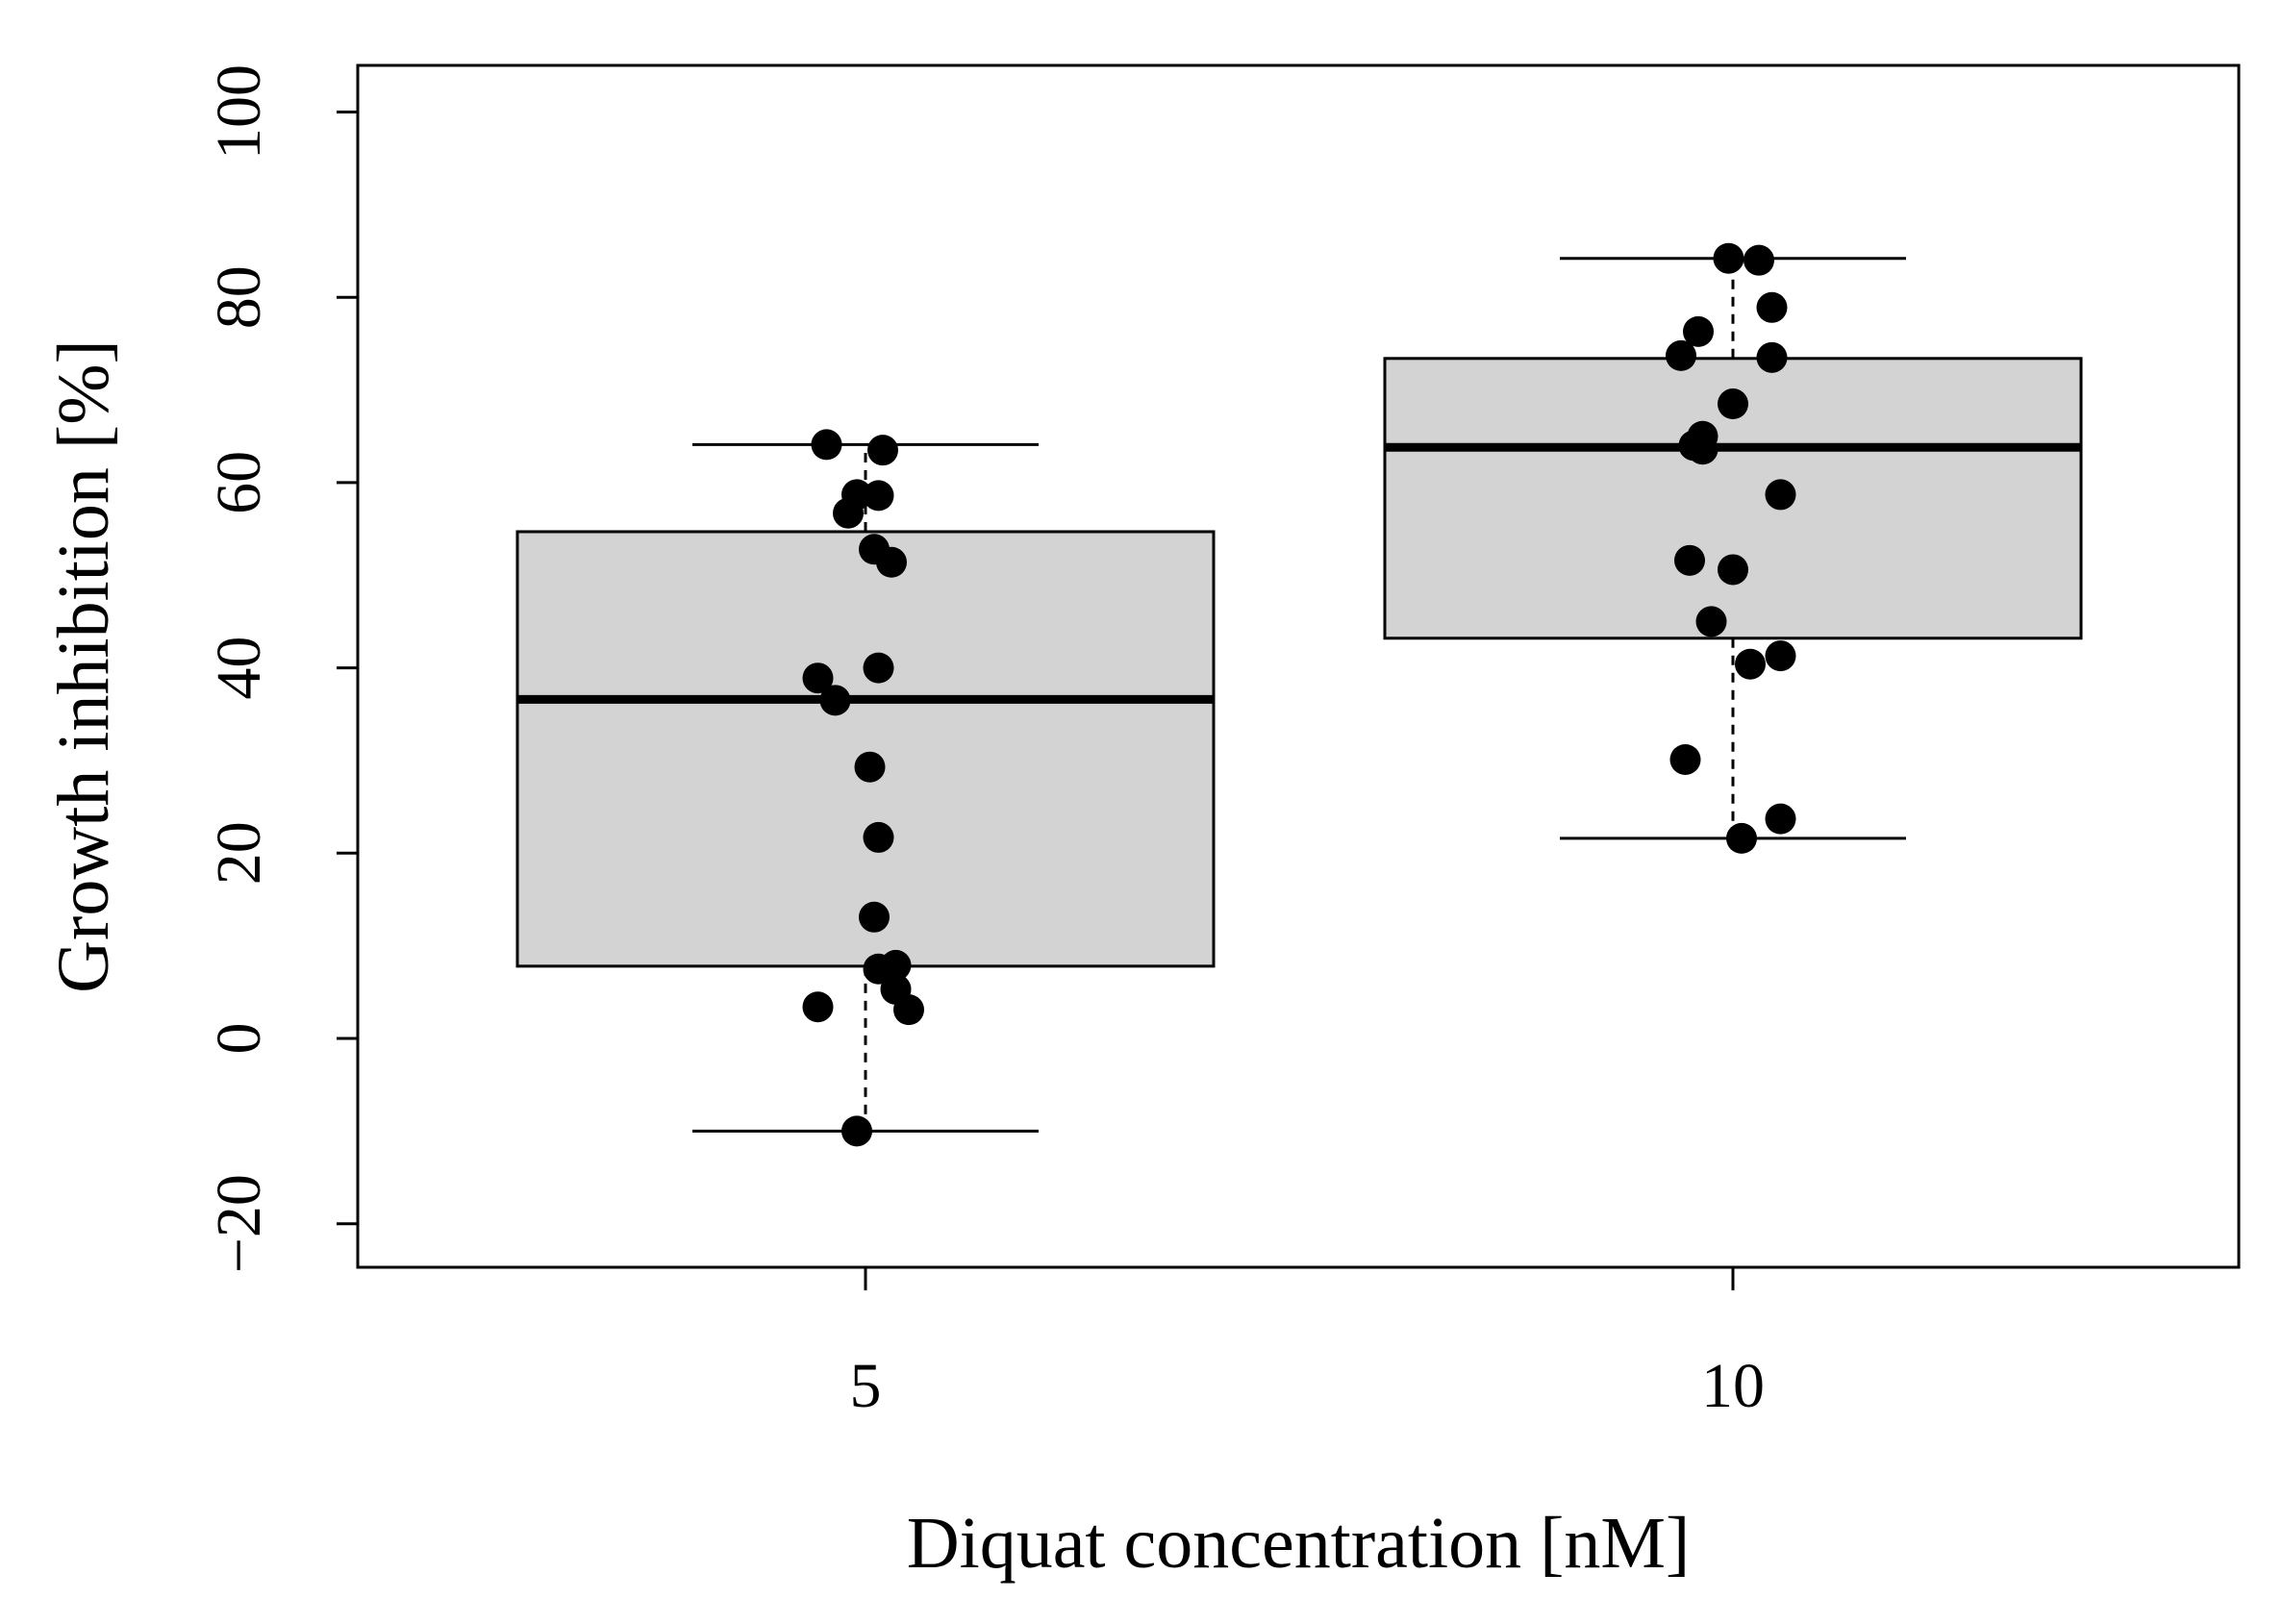 The width and height of the screenshot is (2283, 1624). Describe the element at coordinates (239, 1039) in the screenshot. I see `y-tick-label: 0` at that location.